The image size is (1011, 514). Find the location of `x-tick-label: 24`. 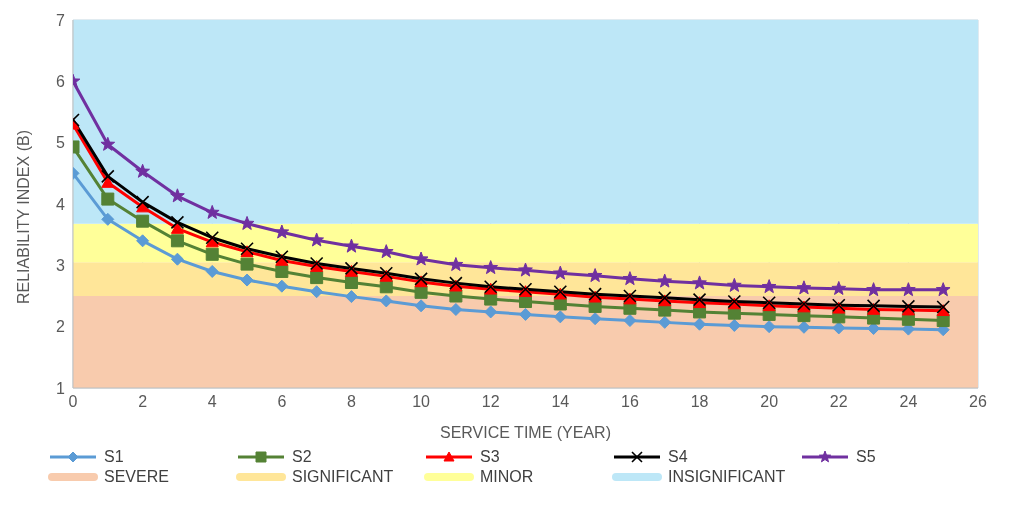

x-tick-label: 24 is located at coordinates (908, 402).